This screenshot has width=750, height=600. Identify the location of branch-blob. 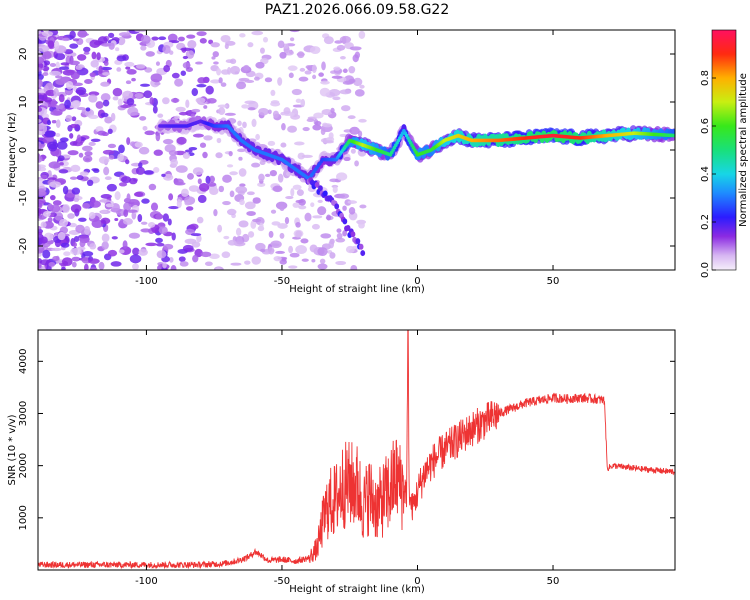
(358, 241).